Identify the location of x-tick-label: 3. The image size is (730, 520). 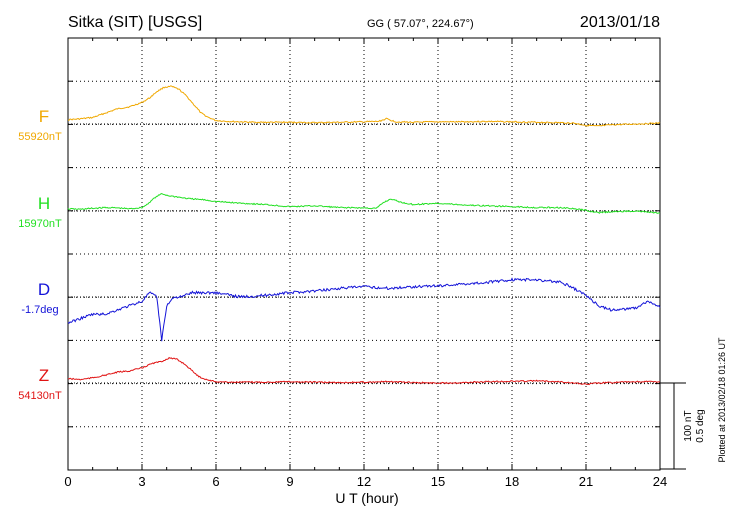
(141, 481).